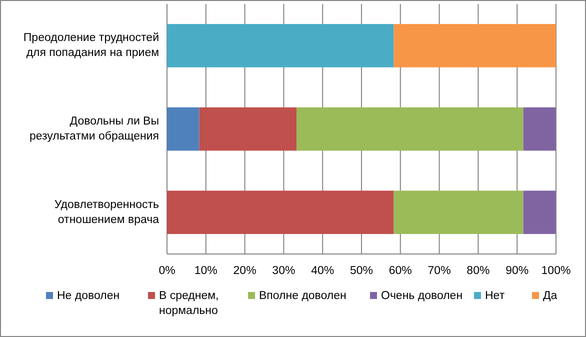 This screenshot has height=337, width=586. I want to click on x-tick-label: 100%, so click(556, 271).